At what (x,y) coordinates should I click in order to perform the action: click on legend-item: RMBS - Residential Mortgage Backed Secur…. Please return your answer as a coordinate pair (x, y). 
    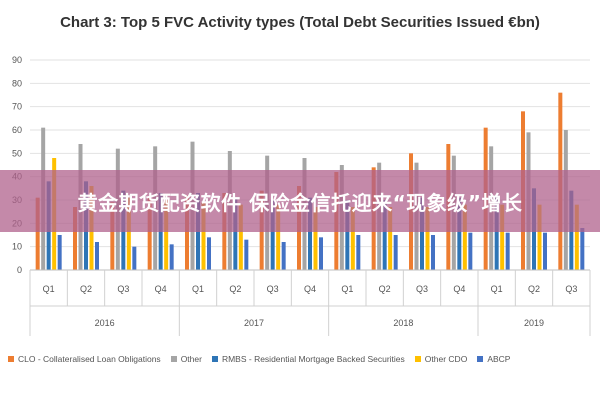
    Looking at the image, I should click on (308, 359).